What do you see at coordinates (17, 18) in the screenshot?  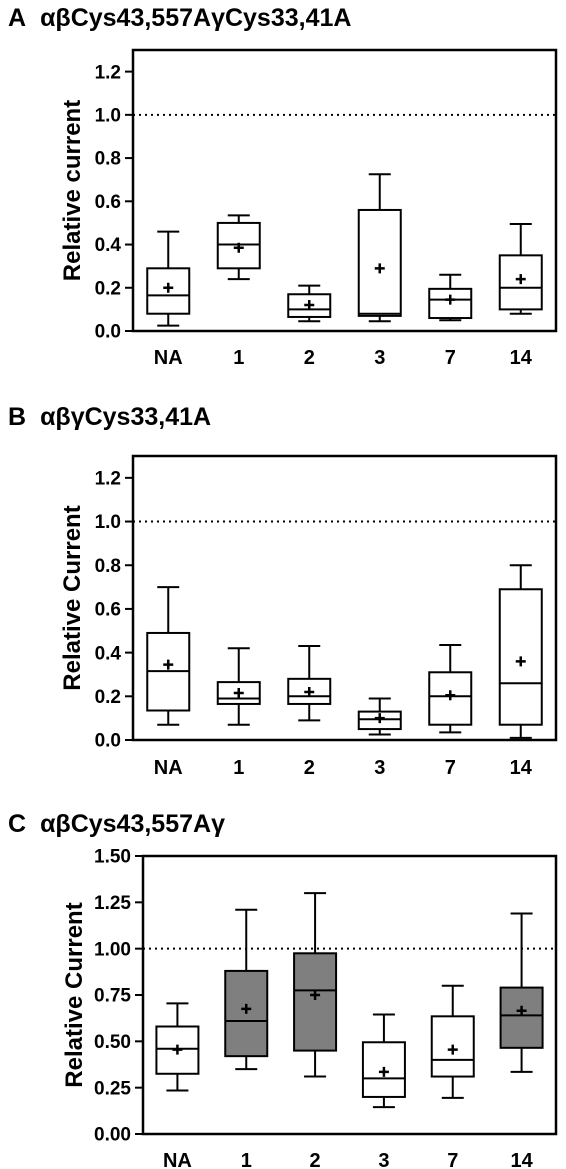 I see `panel-a-letter: A` at bounding box center [17, 18].